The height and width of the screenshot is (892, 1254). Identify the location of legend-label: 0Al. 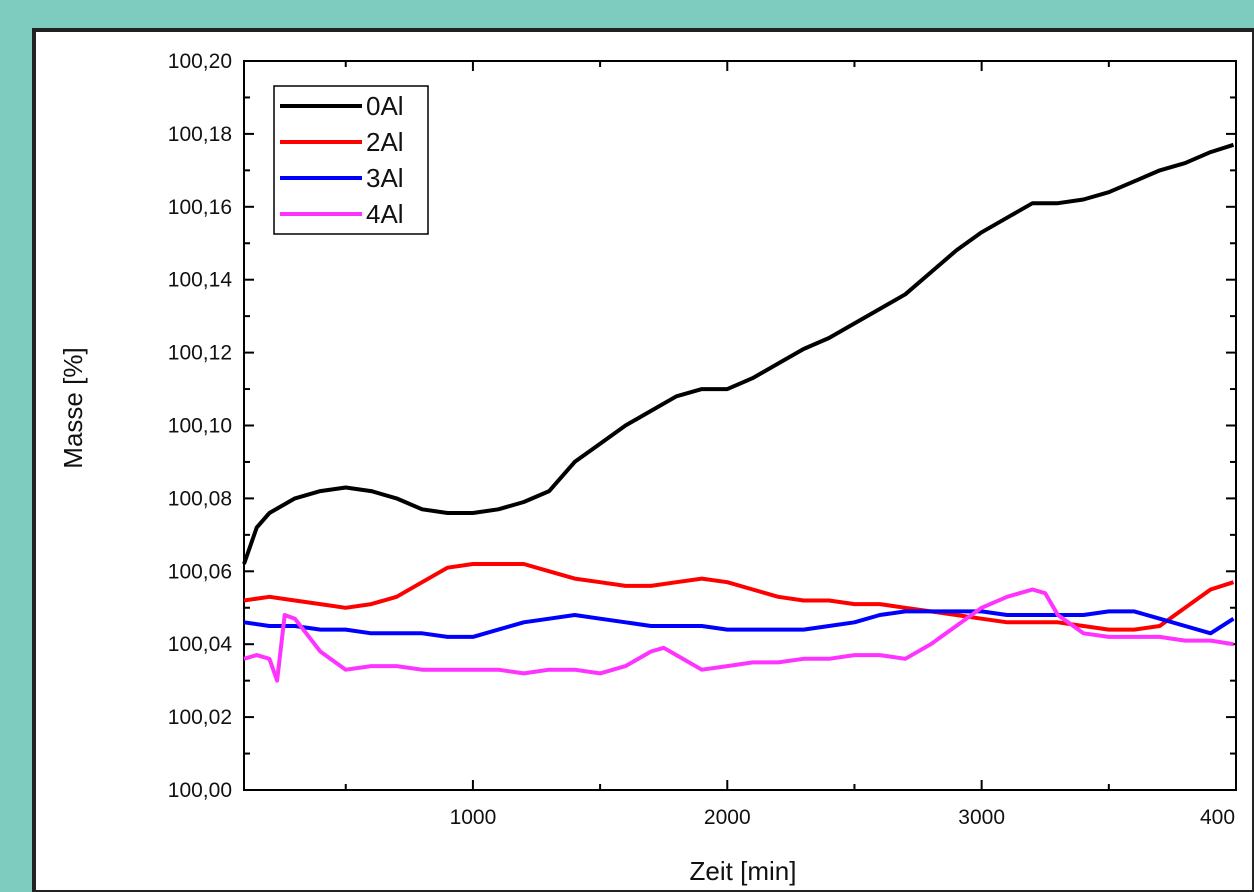
(385, 106).